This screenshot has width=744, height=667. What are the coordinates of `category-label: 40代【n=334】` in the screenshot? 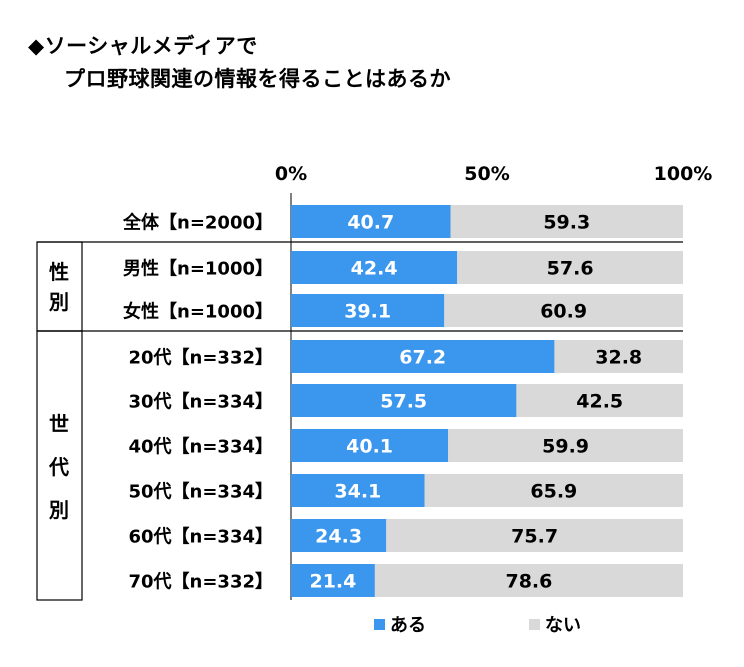 It's located at (200, 447).